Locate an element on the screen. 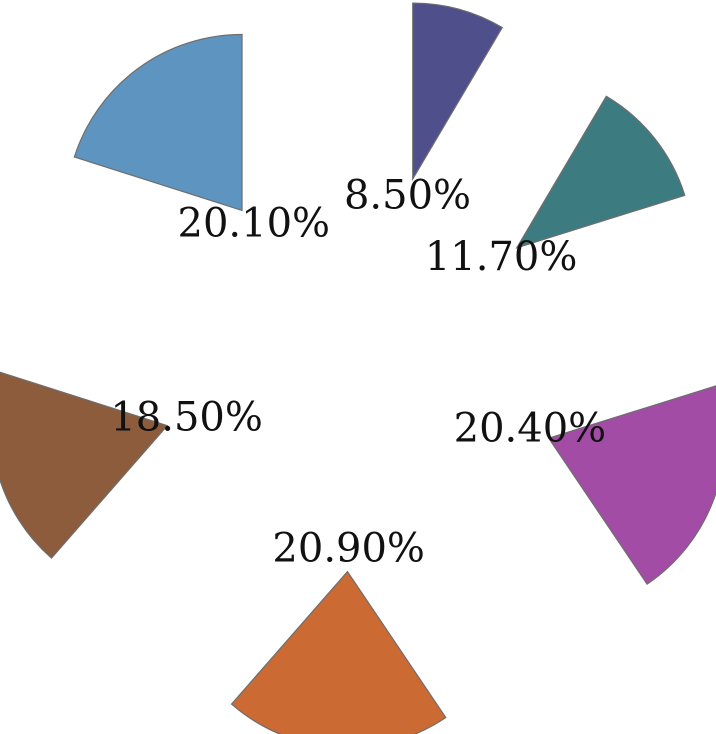 The image size is (716, 734). pie-slice-label-1: 8.50% is located at coordinates (407, 195).